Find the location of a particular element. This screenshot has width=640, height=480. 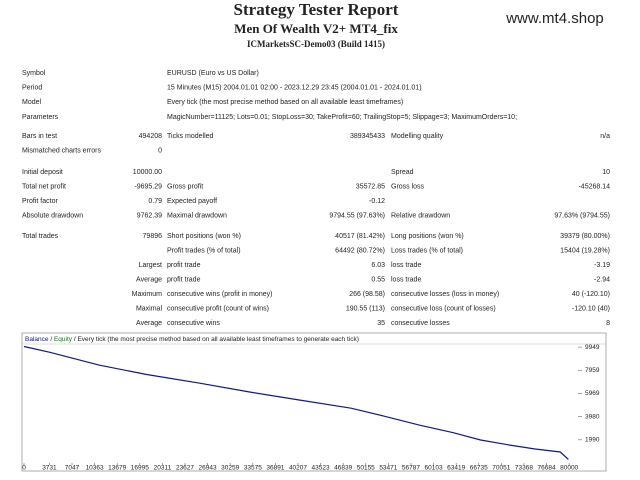

x-tick-label: 56787 is located at coordinates (411, 468).